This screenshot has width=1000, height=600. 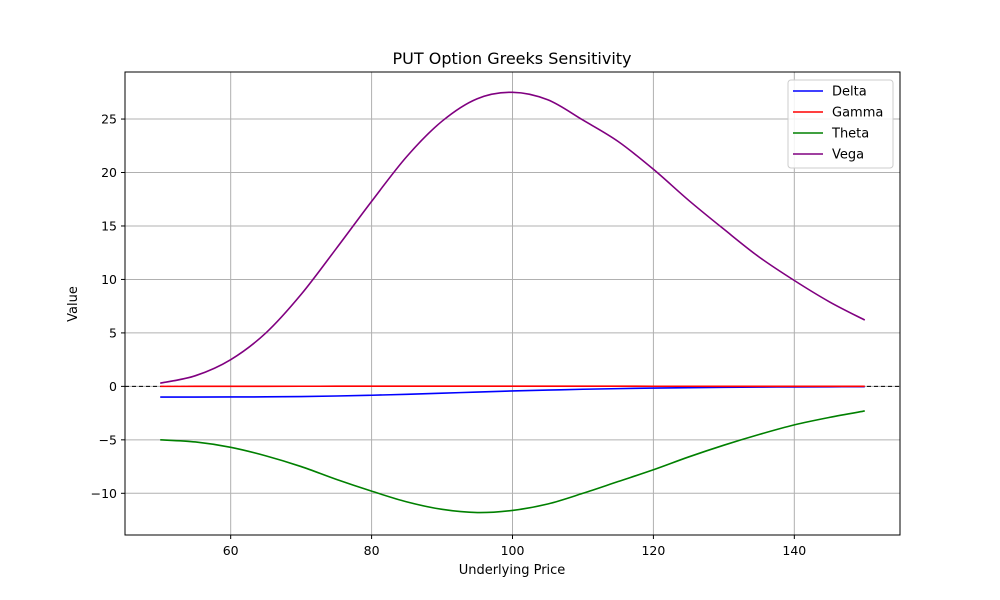 I want to click on chart-title: PUT Option Greeks Sensitivity, so click(x=512, y=58).